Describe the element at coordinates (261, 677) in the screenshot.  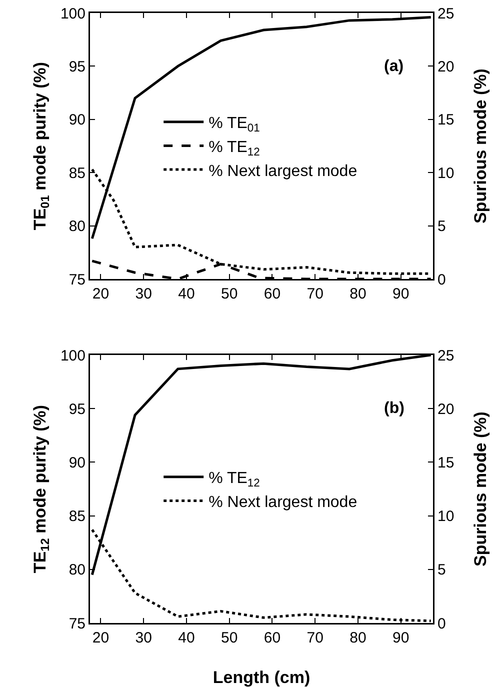
I see `x-axis-title: Length (cm)` at that location.